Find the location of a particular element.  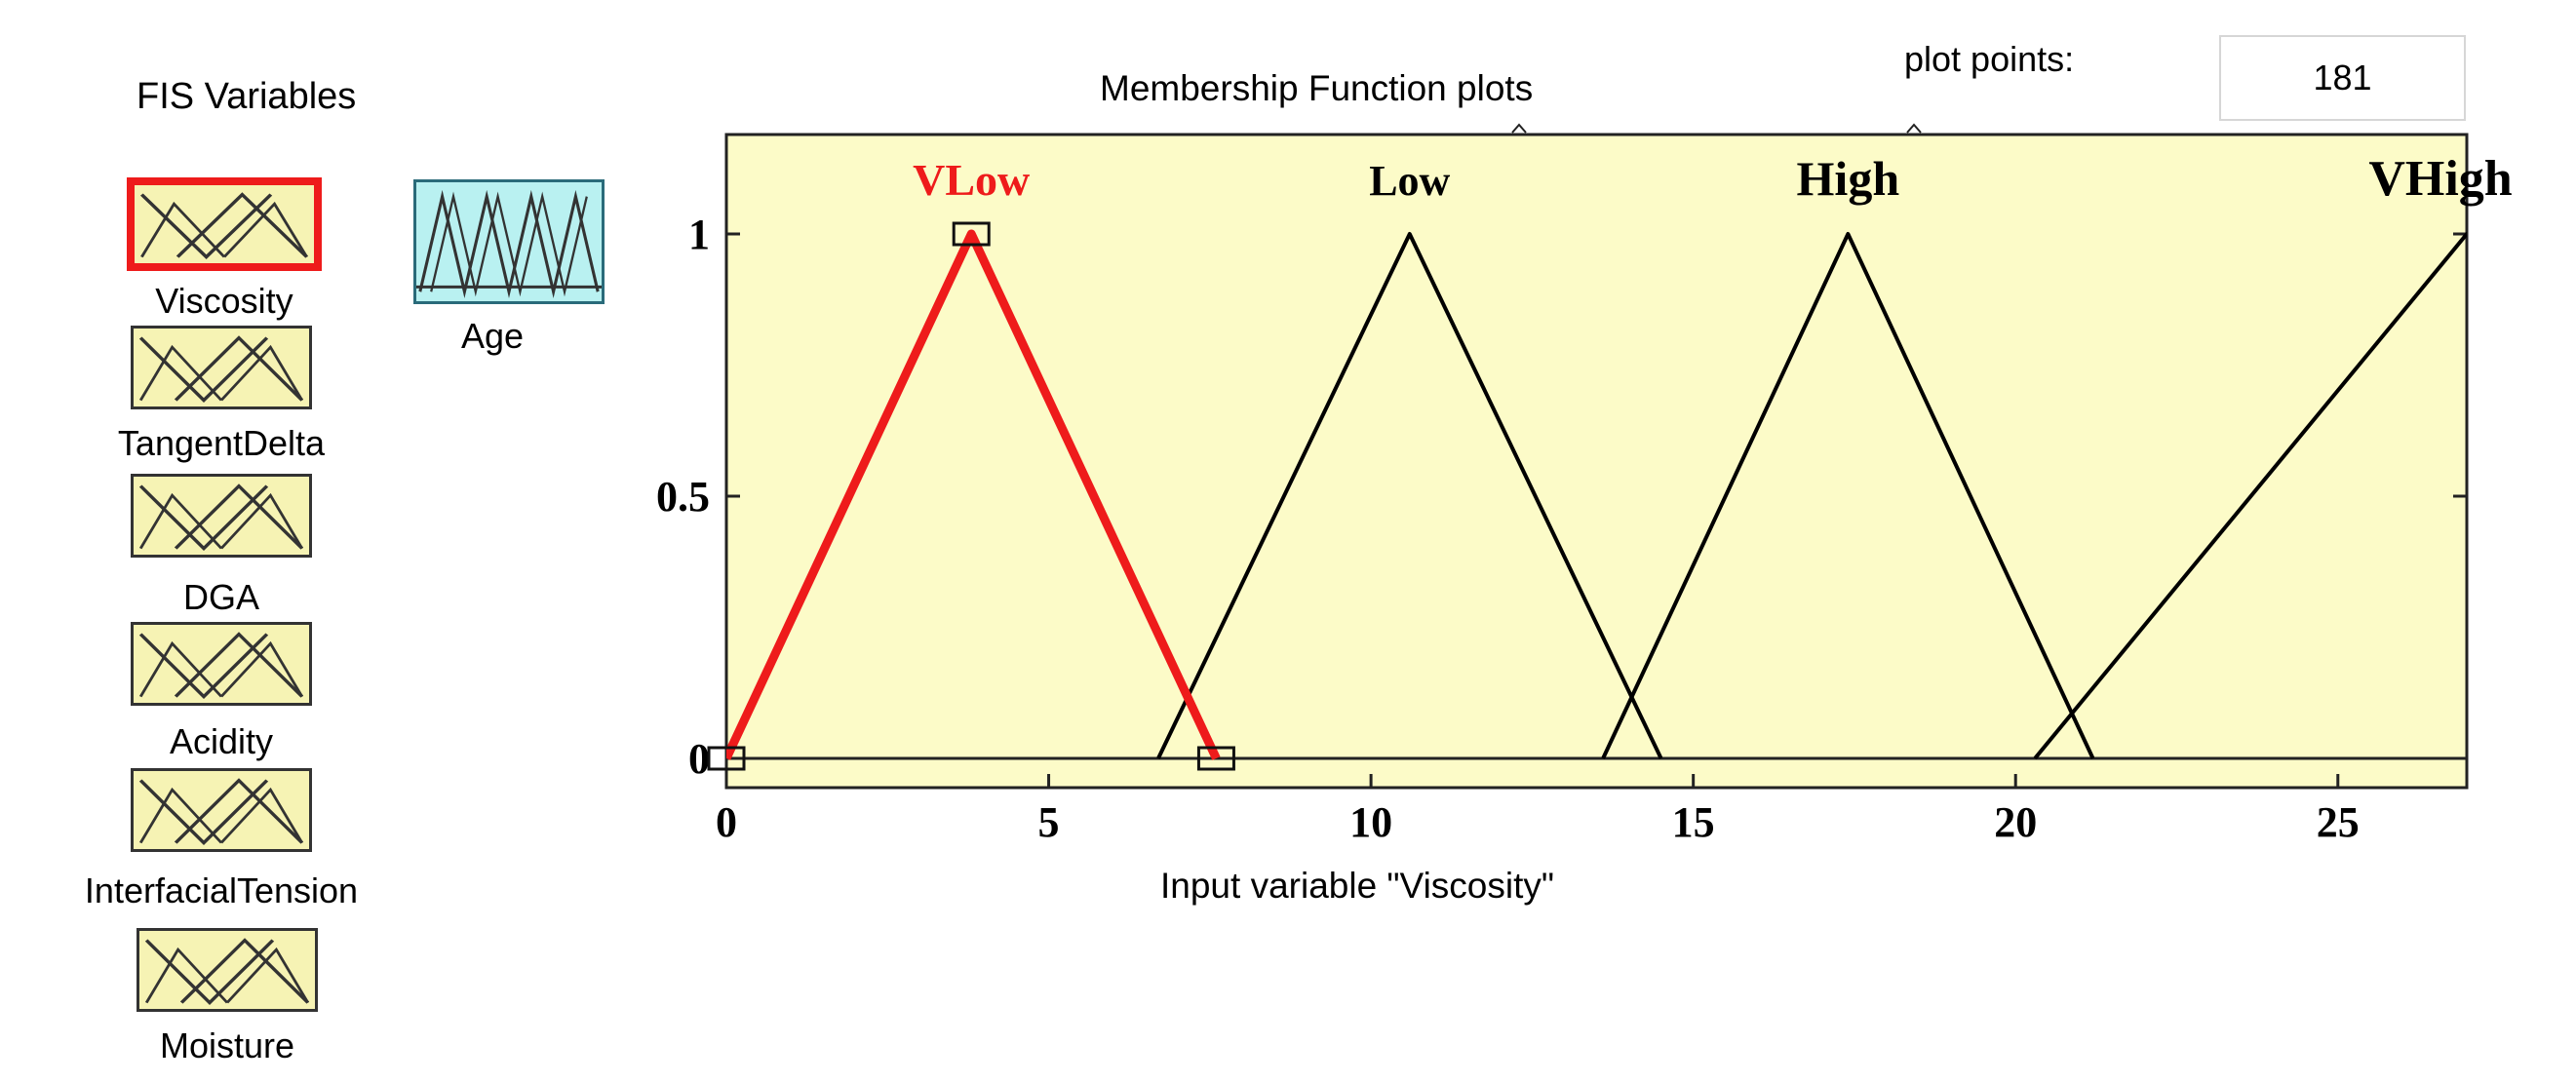

fis-output-age-box is located at coordinates (509, 241).